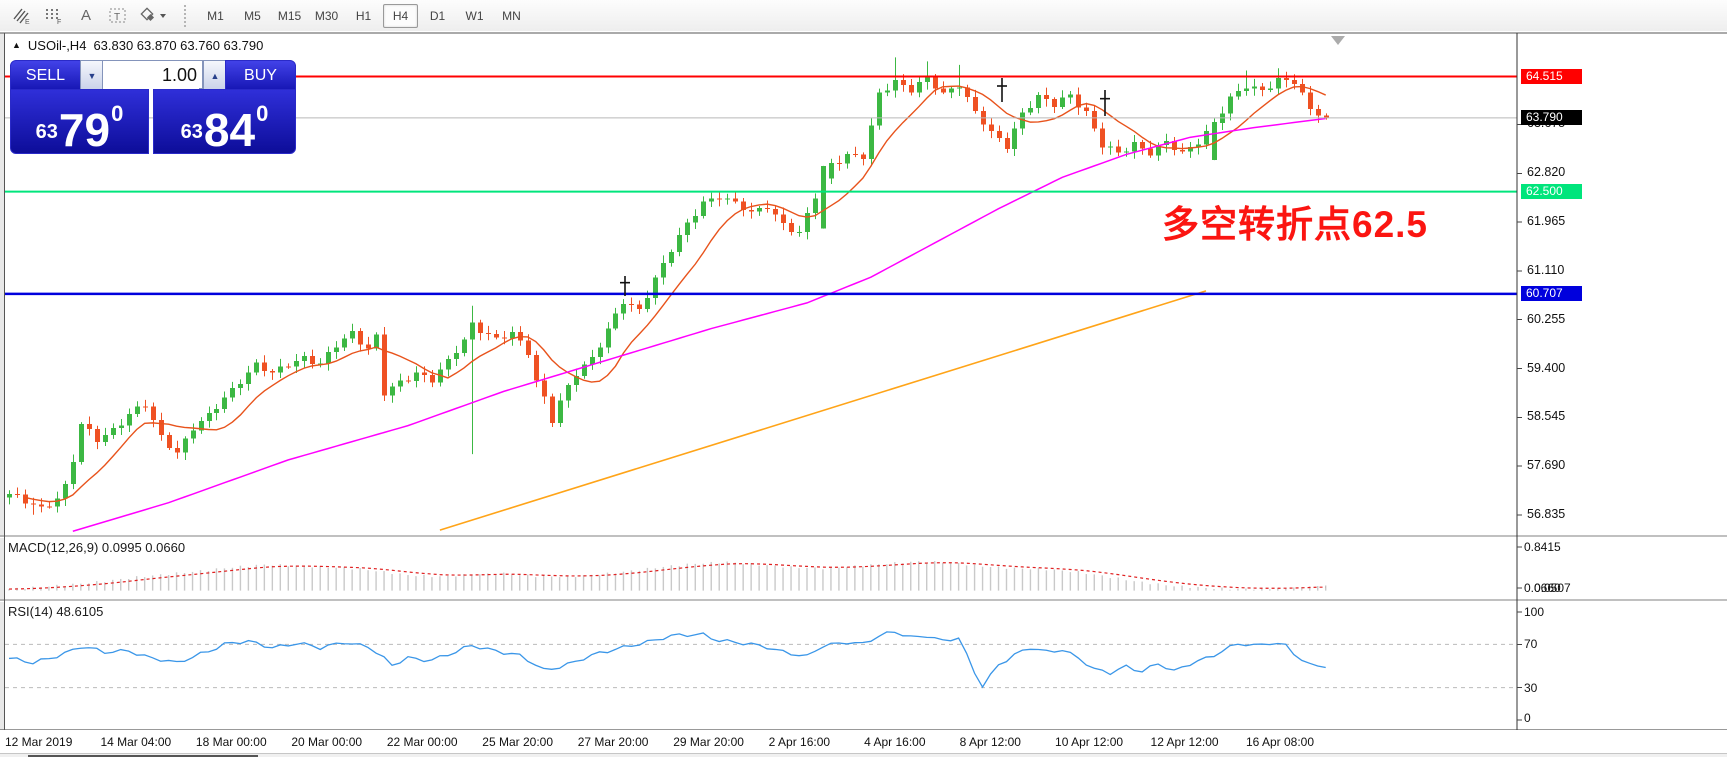 This screenshot has height=757, width=1727. I want to click on sell-button: SELL, so click(45, 75).